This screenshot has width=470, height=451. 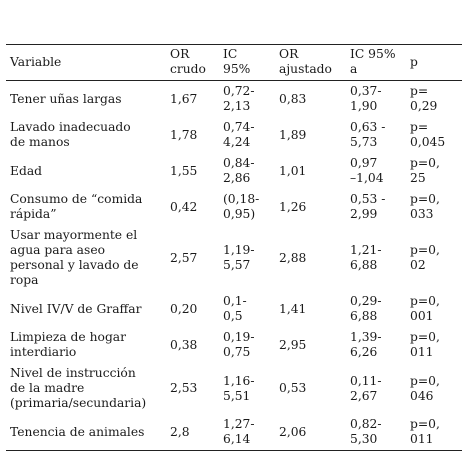 I want to click on cell-or-crudo: 1,55, so click(x=184, y=170).